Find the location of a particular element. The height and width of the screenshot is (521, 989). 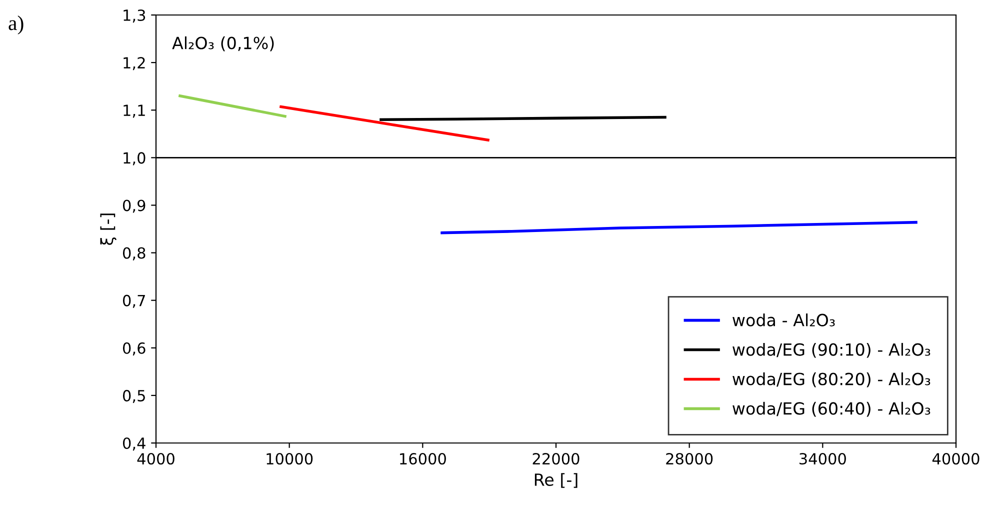

x-tick-label: 22000 is located at coordinates (556, 458).